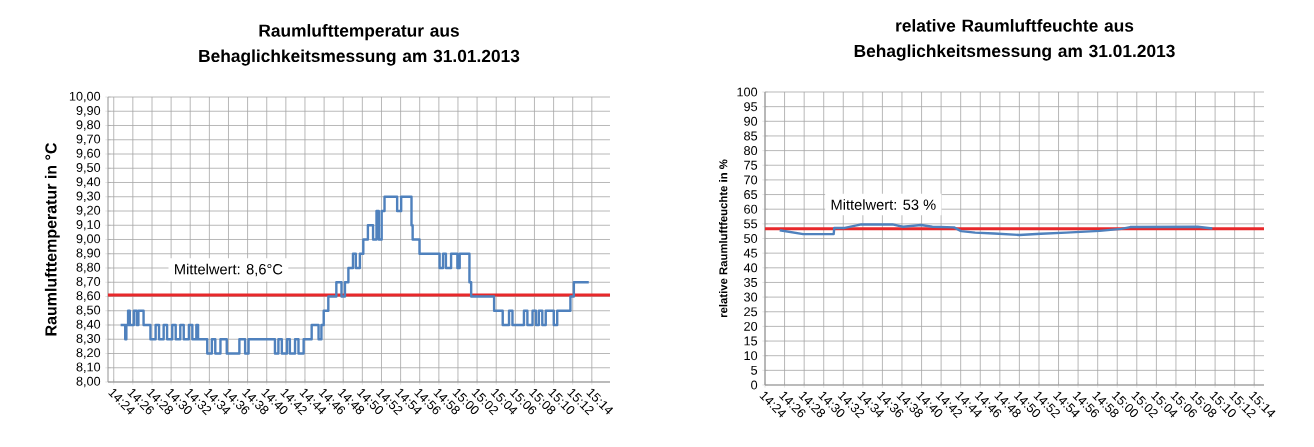 The height and width of the screenshot is (447, 1314). Describe the element at coordinates (359, 45) in the screenshot. I see `chart-title: Raumlufttemperatur aus Behaglichkeitsmessung am 31.01.2013` at that location.